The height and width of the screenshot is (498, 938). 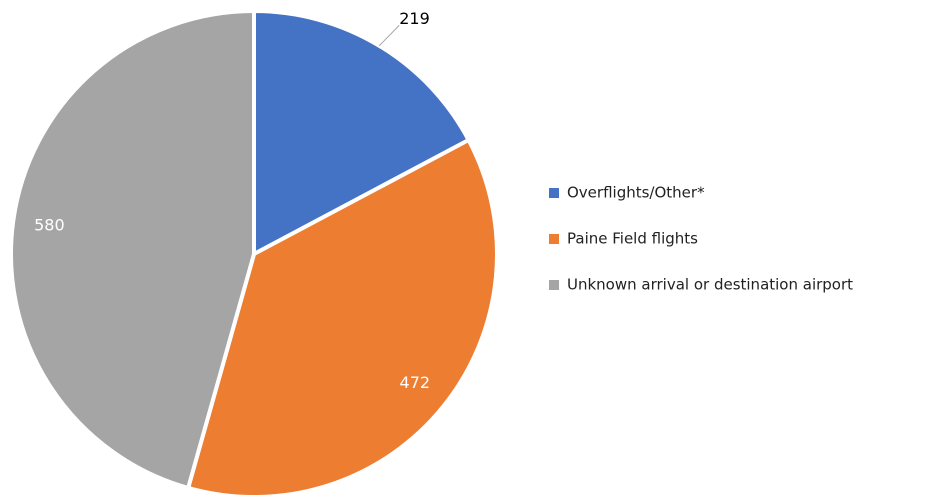 I want to click on legend-label: Unknown arrival or destination airport, so click(x=710, y=285).